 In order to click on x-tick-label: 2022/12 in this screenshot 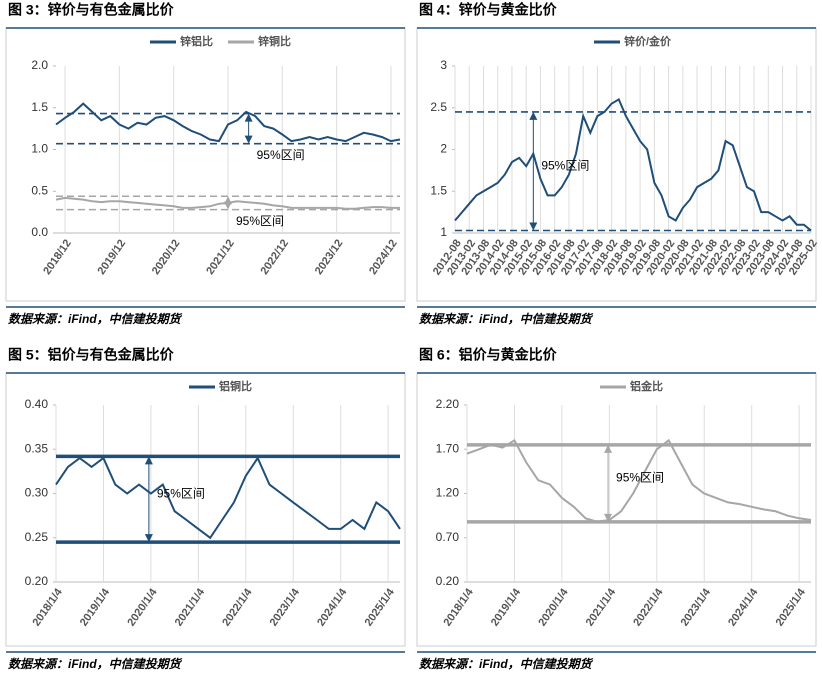, I will do `click(275, 257)`.